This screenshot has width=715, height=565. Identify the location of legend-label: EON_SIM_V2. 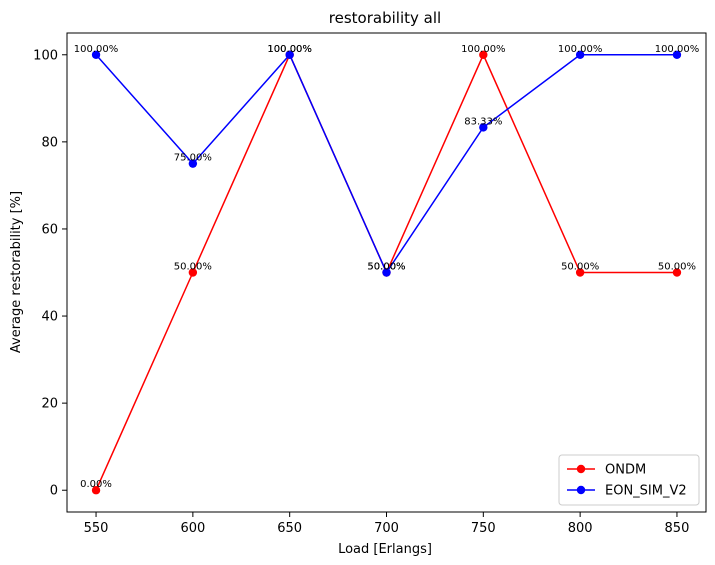
(646, 491).